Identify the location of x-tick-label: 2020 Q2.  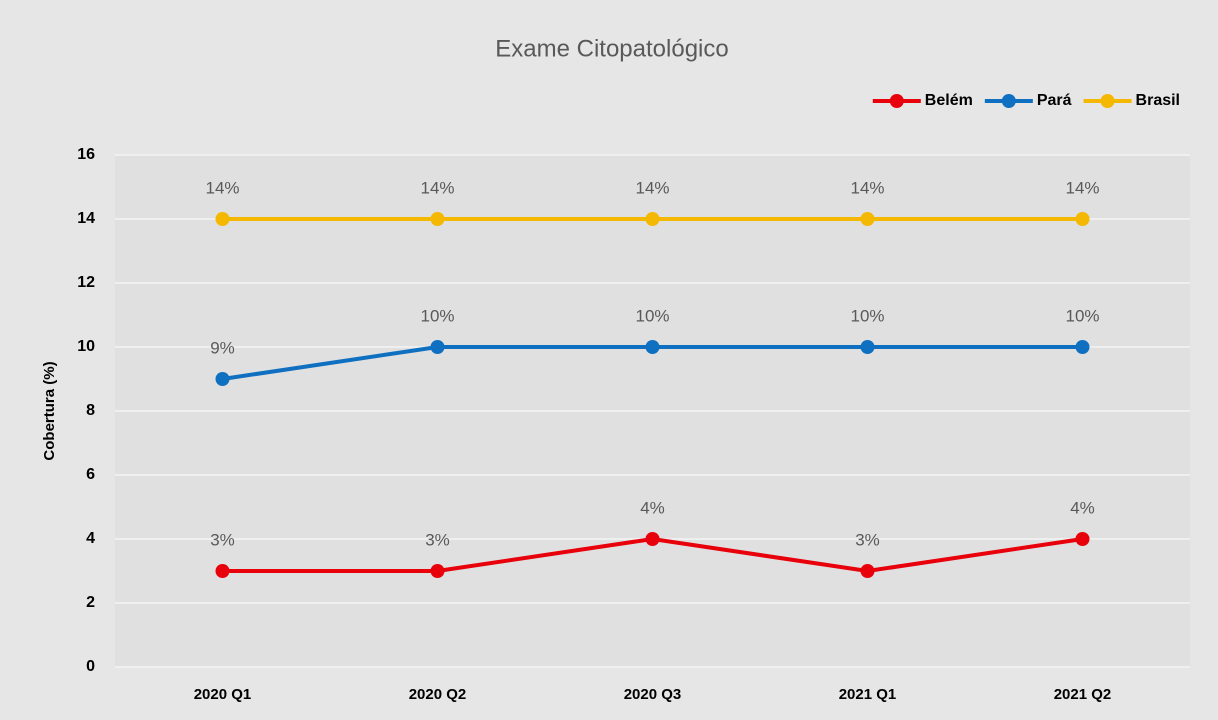
(438, 694).